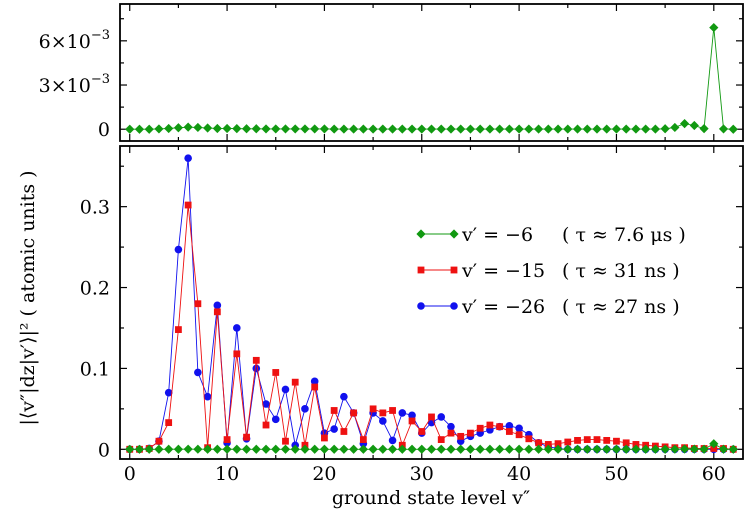 Image resolution: width=747 pixels, height=515 pixels. I want to click on y-axis-label-text: |⟨v″|dz|v′⟩|² ( atomic units ), so click(28, 297).